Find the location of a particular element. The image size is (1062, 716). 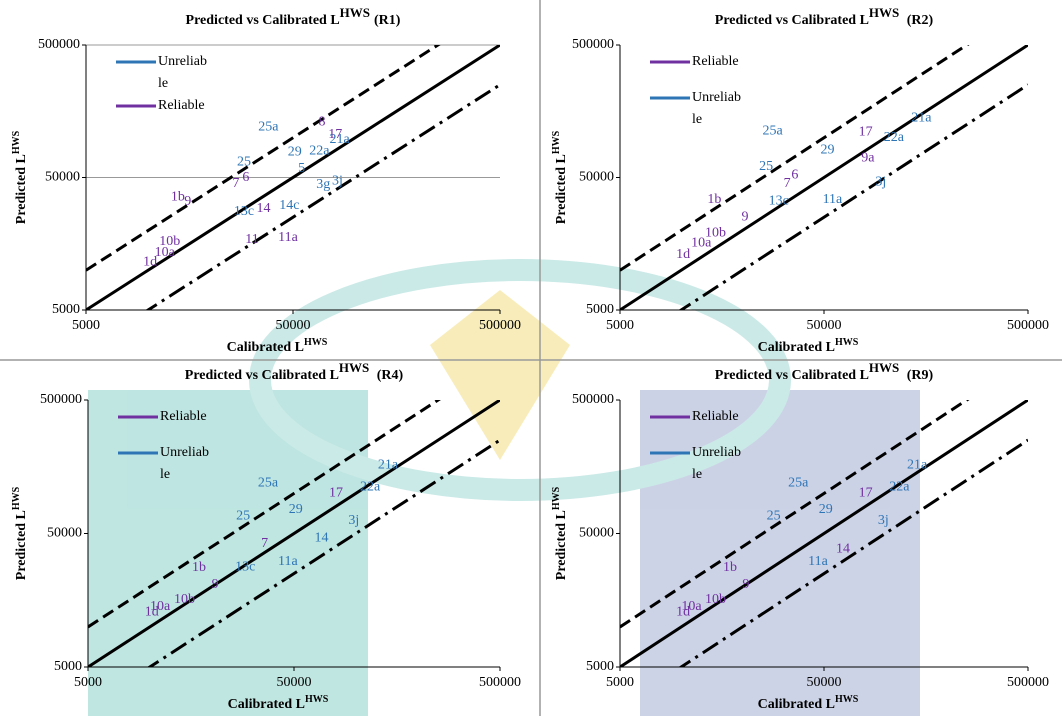

chart-title: Predicted vs Calibrated LHWS (R2) is located at coordinates (824, 16).